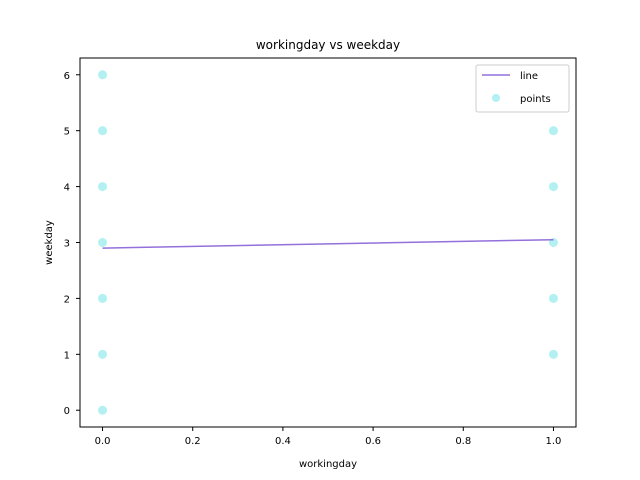 This screenshot has height=480, width=640. What do you see at coordinates (103, 441) in the screenshot?
I see `x-tick-label: 0.0` at bounding box center [103, 441].